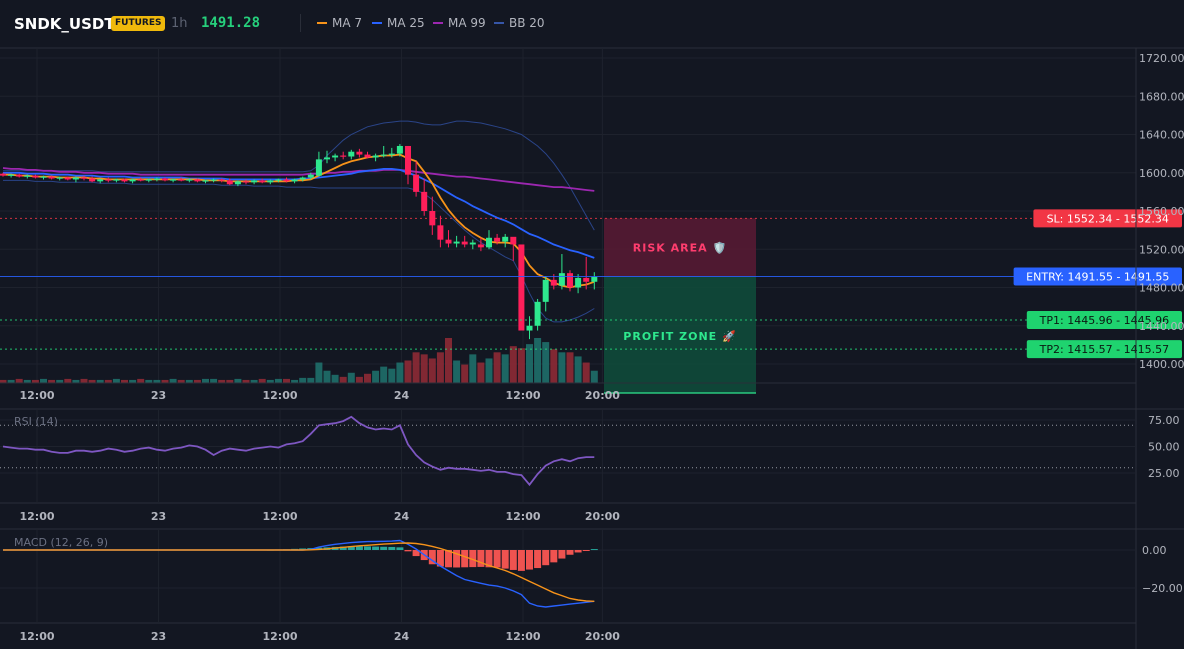 This screenshot has height=649, width=1184. Describe the element at coordinates (1161, 249) in the screenshot. I see `price-tick-label: 1520.00` at that location.